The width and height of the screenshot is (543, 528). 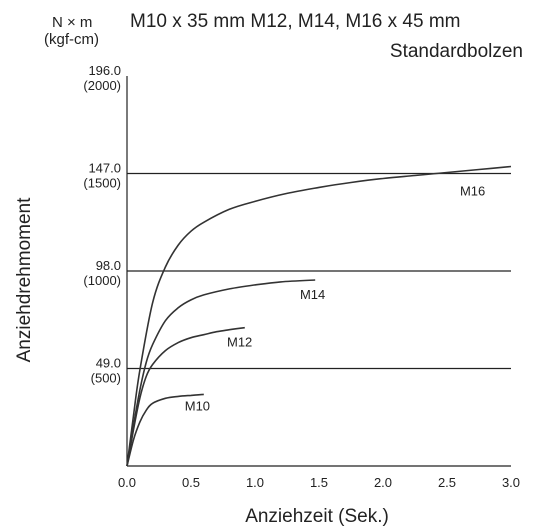 What do you see at coordinates (104, 168) in the screenshot?
I see `y-tick-label: 147.0` at bounding box center [104, 168].